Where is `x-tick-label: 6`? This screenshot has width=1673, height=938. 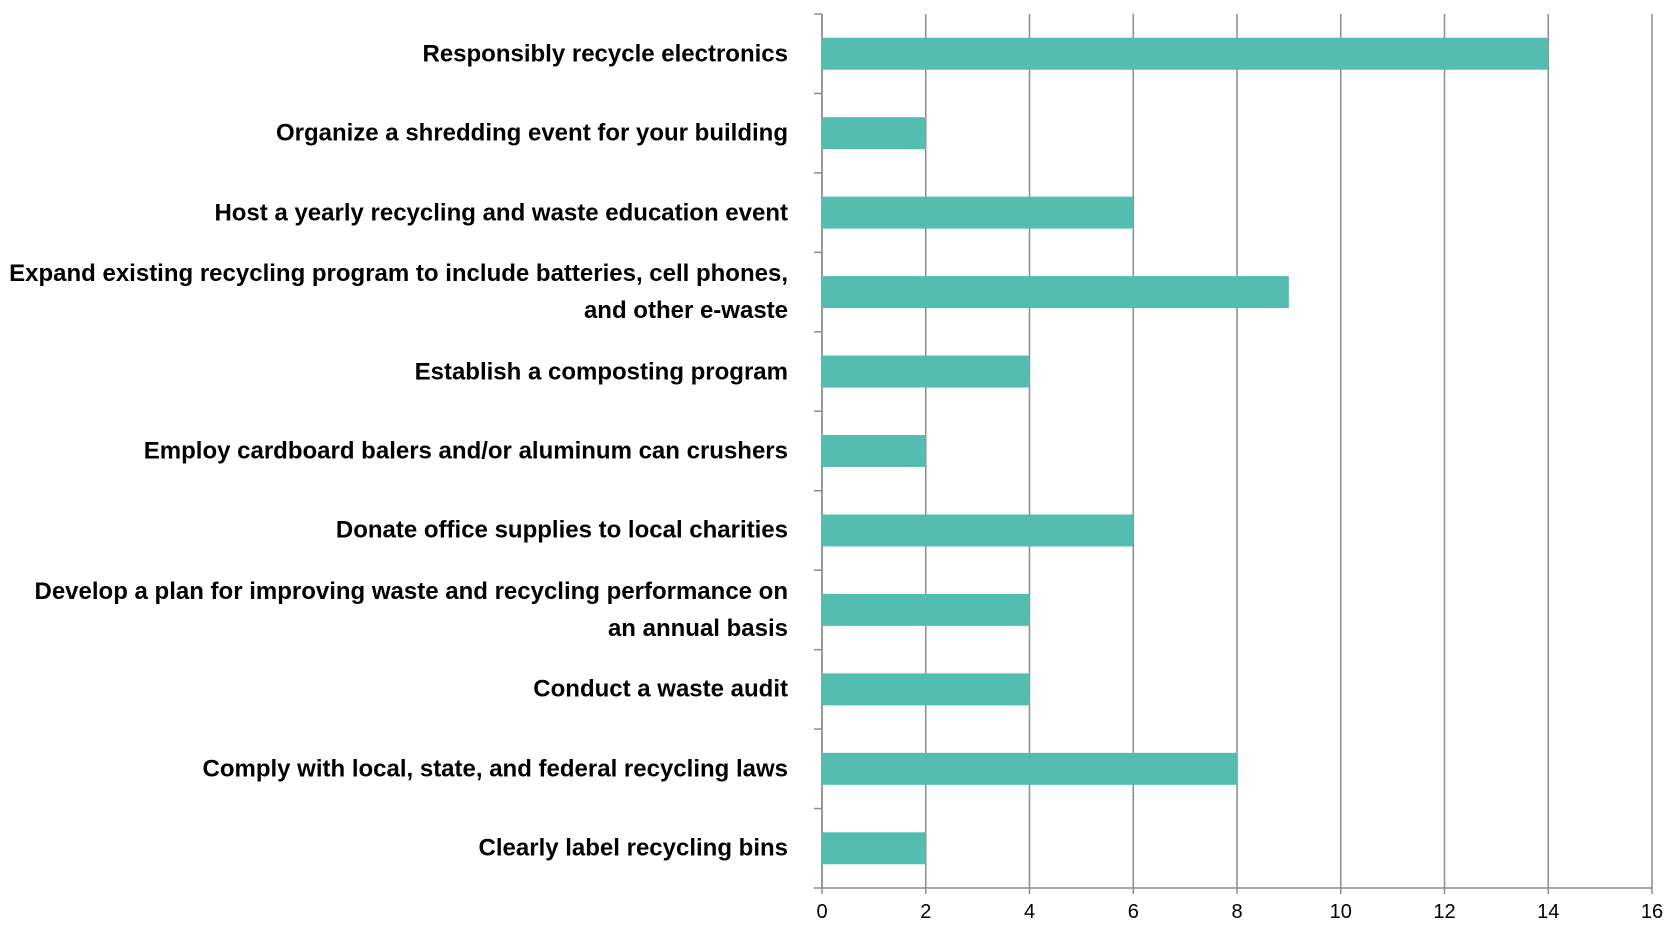 x-tick-label: 6 is located at coordinates (1133, 912).